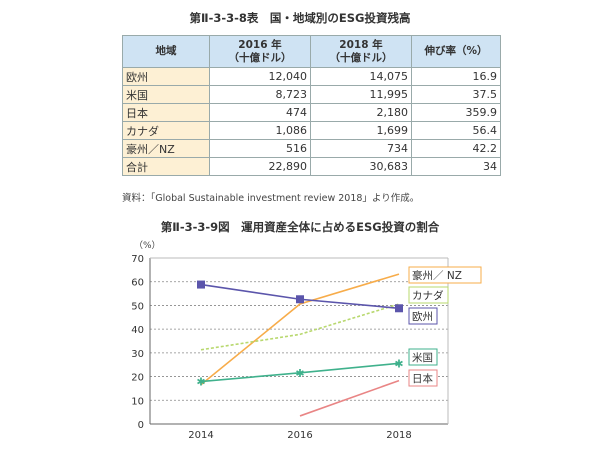 This screenshot has height=450, width=600. I want to click on table-cell: 12,040, so click(260, 76).